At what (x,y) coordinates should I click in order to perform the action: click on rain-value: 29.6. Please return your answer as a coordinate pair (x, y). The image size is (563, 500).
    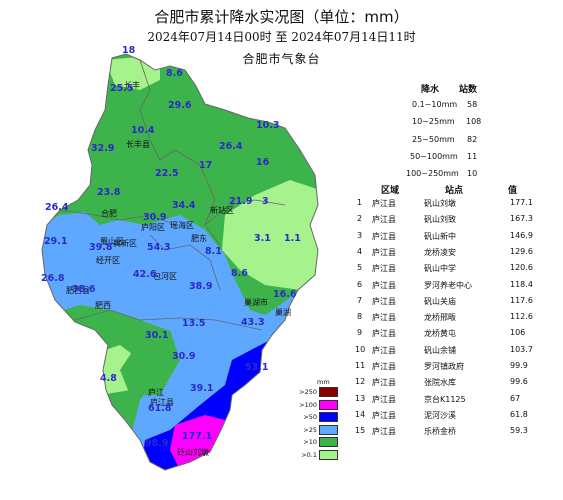
    Looking at the image, I should click on (180, 105).